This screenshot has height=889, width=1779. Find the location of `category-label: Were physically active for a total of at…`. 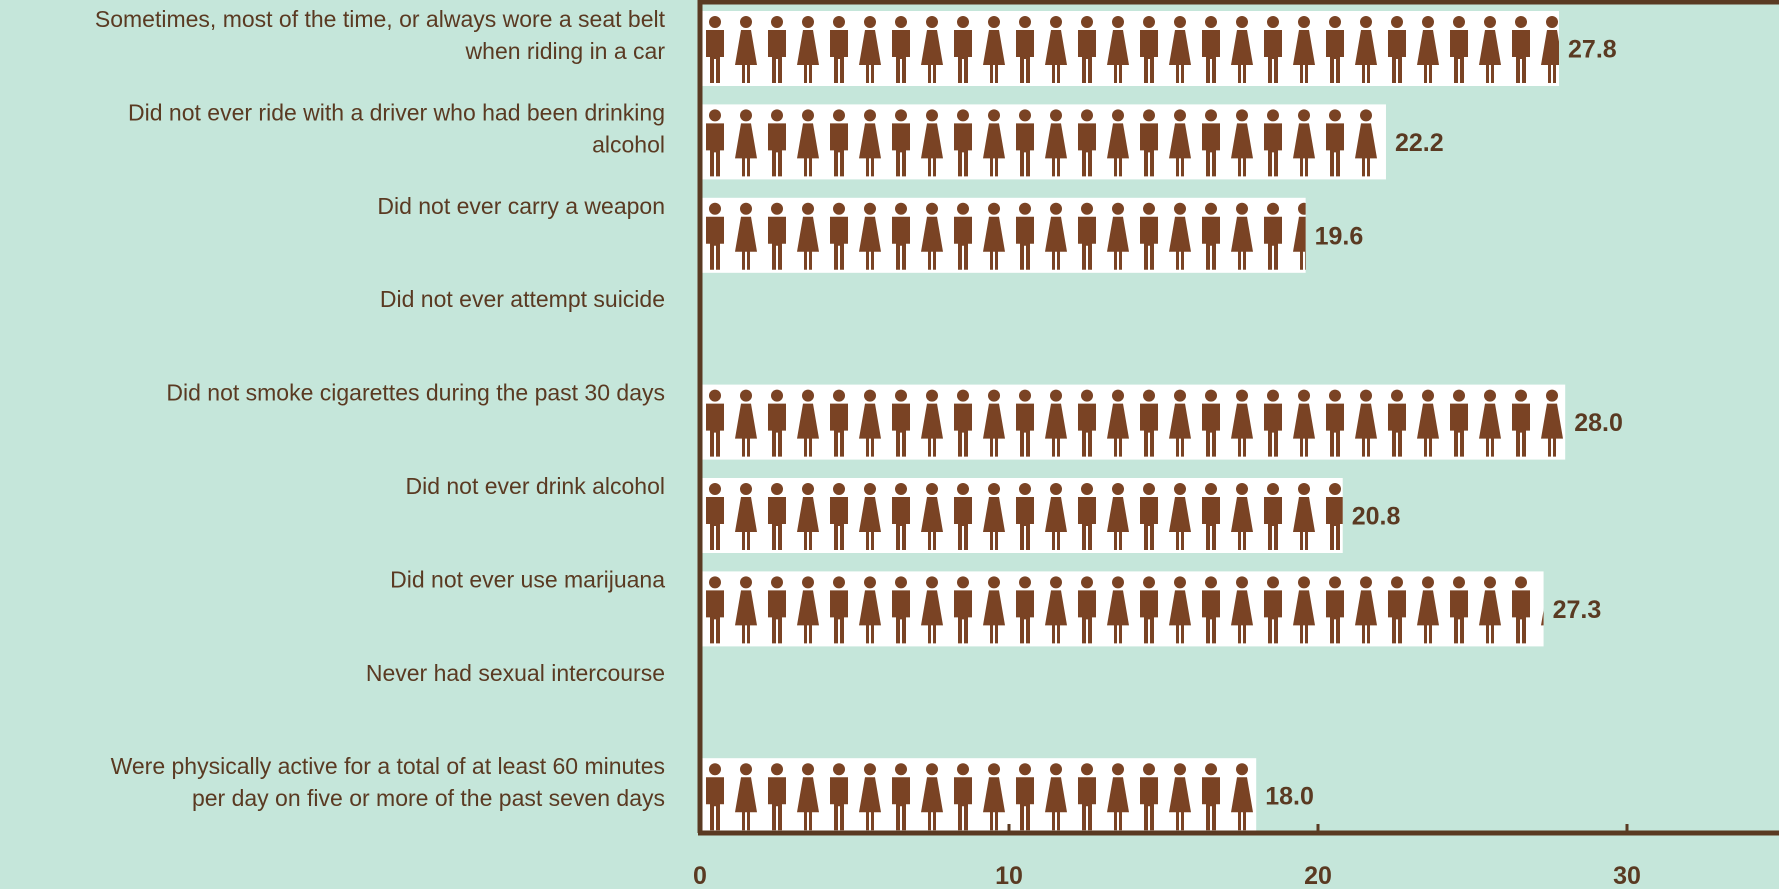

category-label: Were physically active for a total of at… is located at coordinates (388, 782).